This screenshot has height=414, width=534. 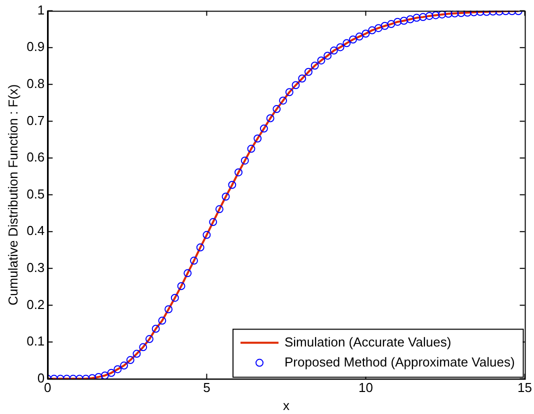 What do you see at coordinates (35, 267) in the screenshot?
I see `y-tick-label: 0.3` at bounding box center [35, 267].